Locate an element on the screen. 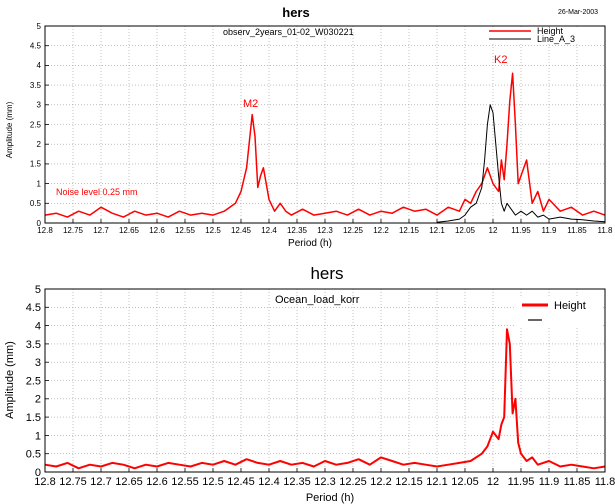 Image resolution: width=615 pixels, height=504 pixels. bottom-y-tick-label: 0 is located at coordinates (38, 473).